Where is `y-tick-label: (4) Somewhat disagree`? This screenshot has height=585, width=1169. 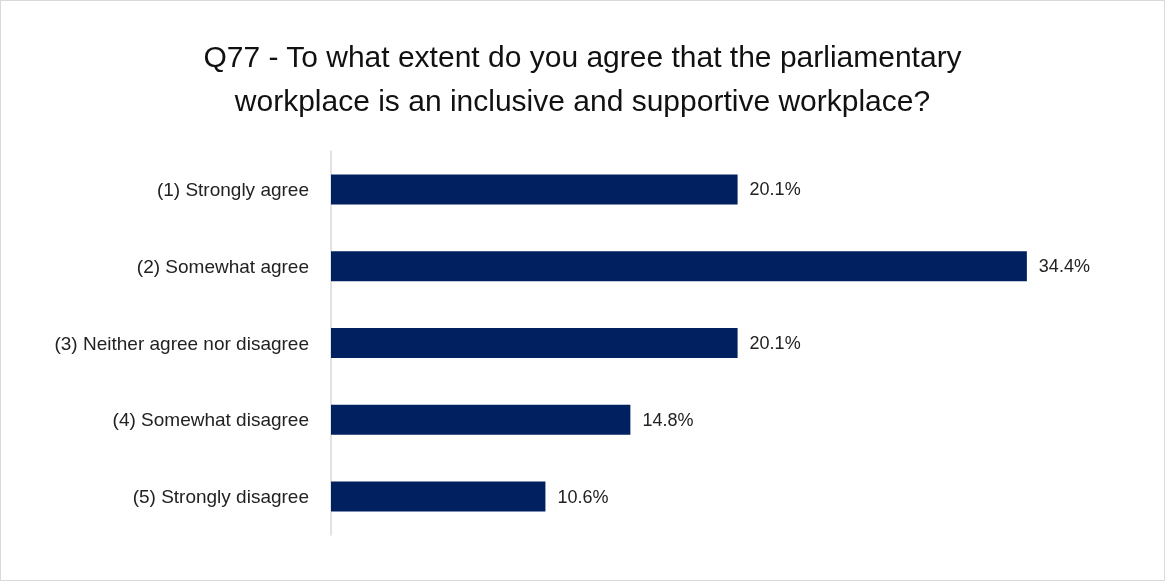
y-tick-label: (4) Somewhat disagree is located at coordinates (210, 420).